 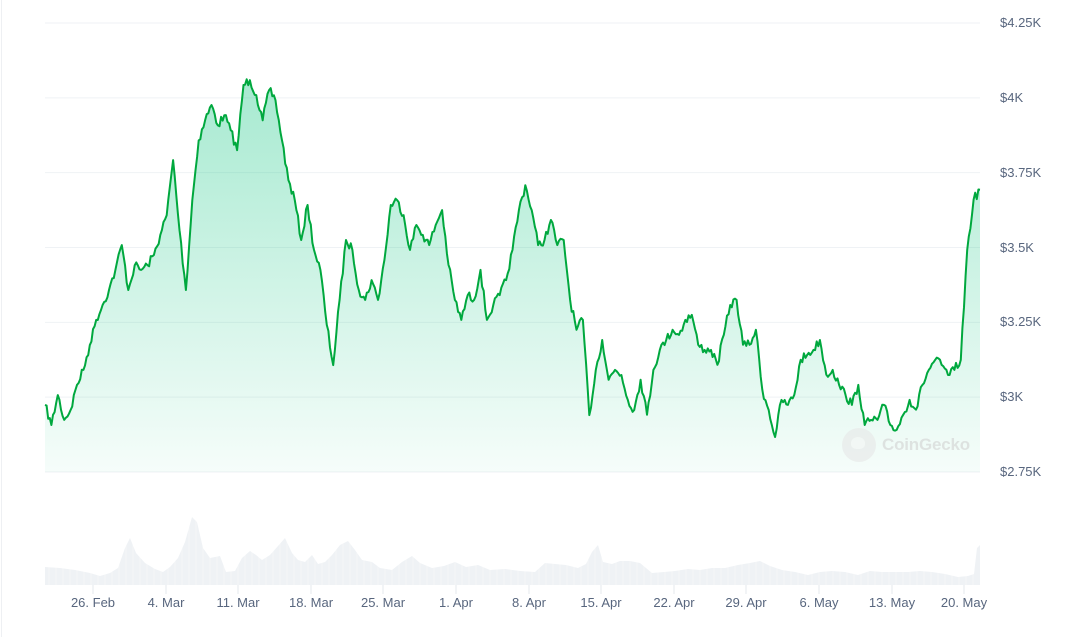 What do you see at coordinates (926, 444) in the screenshot?
I see `watermark-text: CoinGecko` at bounding box center [926, 444].